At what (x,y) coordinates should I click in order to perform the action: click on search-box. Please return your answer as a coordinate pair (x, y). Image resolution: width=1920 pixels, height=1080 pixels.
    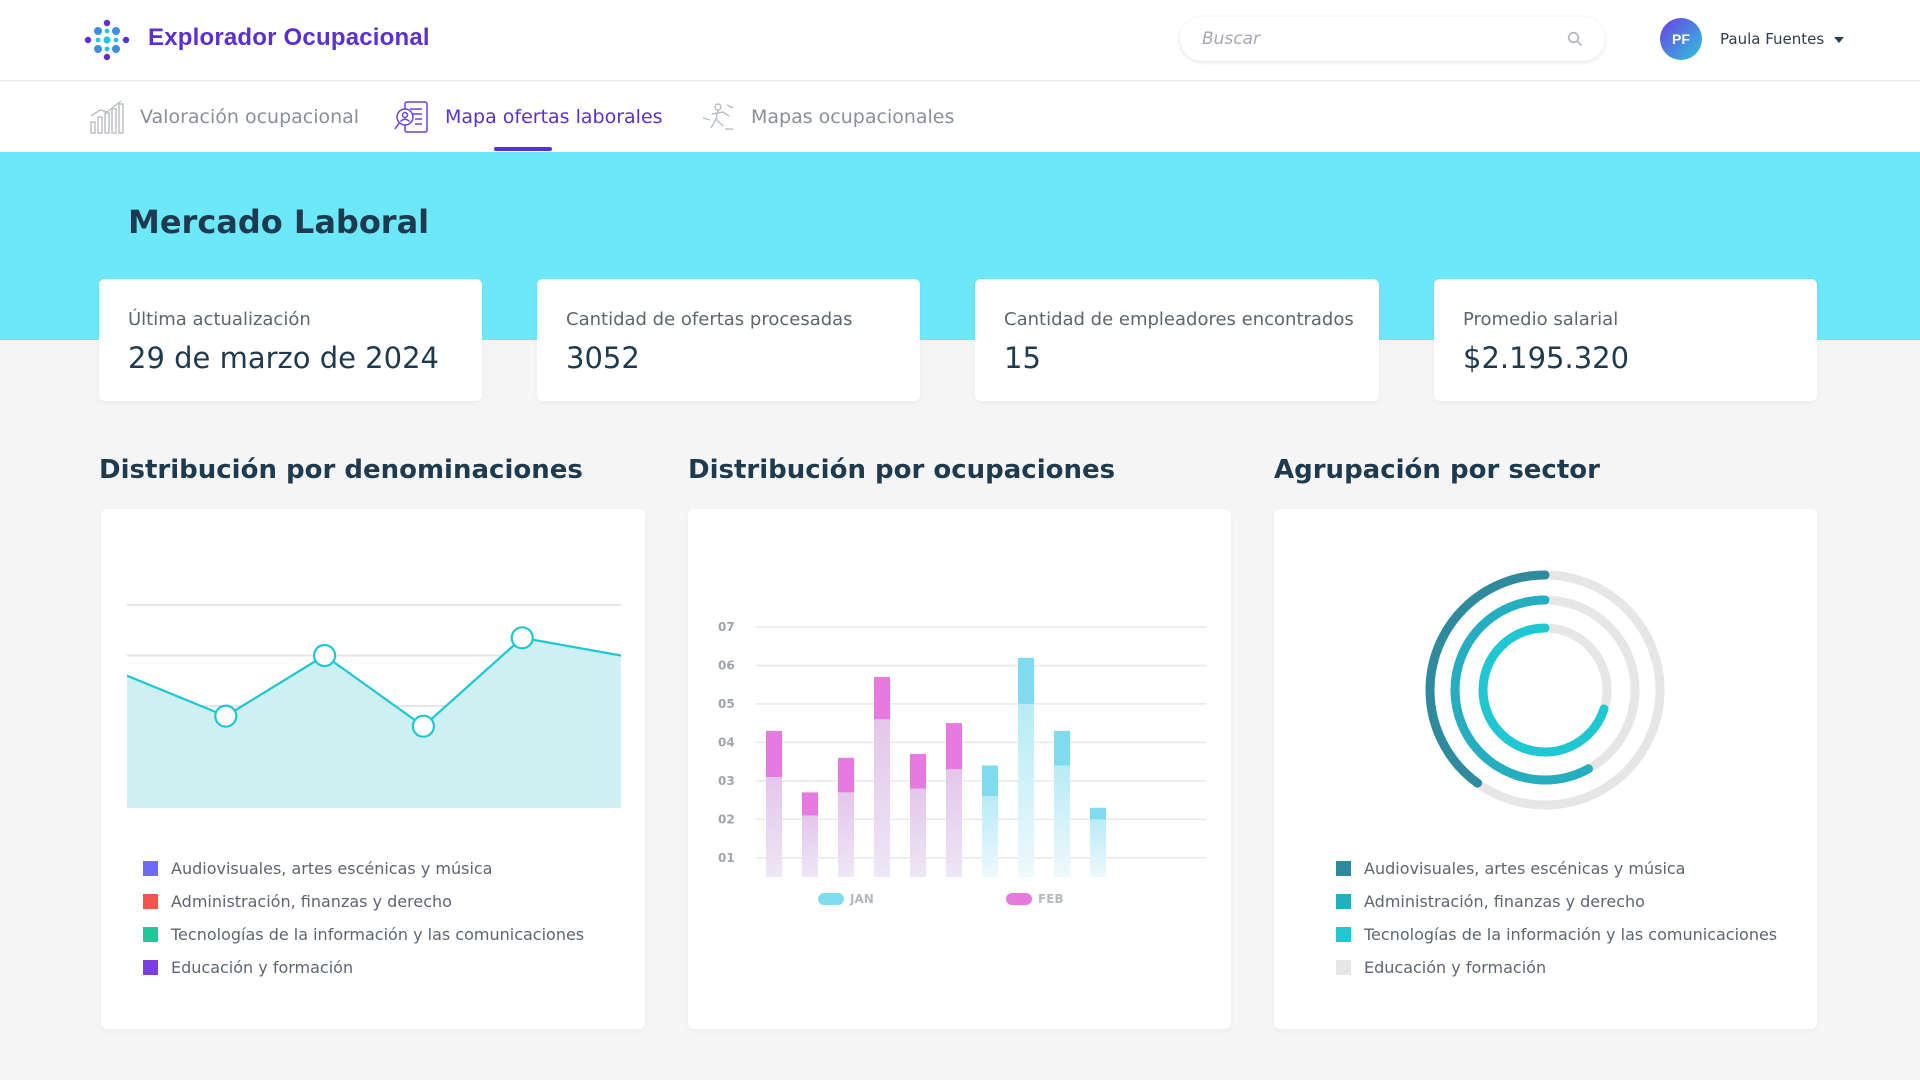
    Looking at the image, I should click on (1392, 39).